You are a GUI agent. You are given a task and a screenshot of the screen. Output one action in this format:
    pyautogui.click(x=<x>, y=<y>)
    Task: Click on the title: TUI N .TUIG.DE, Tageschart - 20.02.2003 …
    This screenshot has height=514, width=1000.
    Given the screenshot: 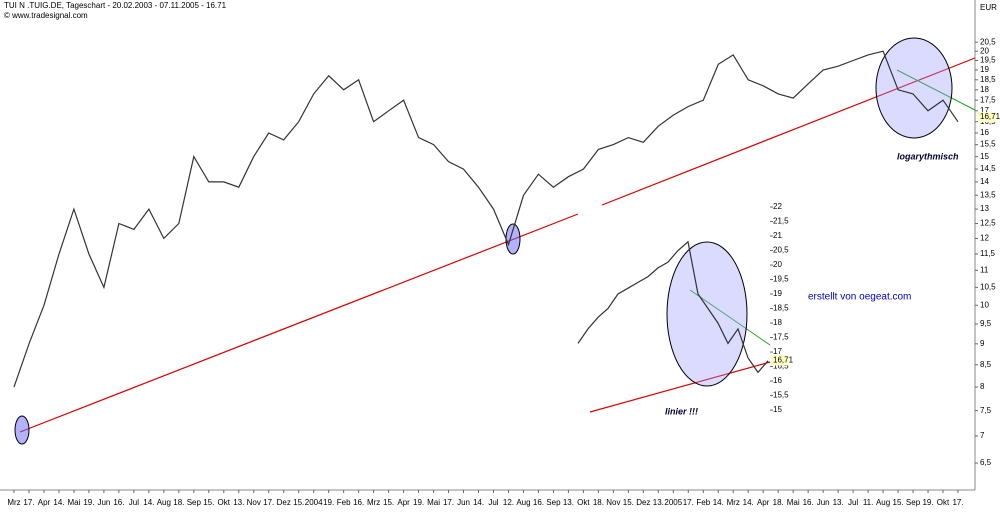 What is the action you would take?
    pyautogui.click(x=115, y=5)
    